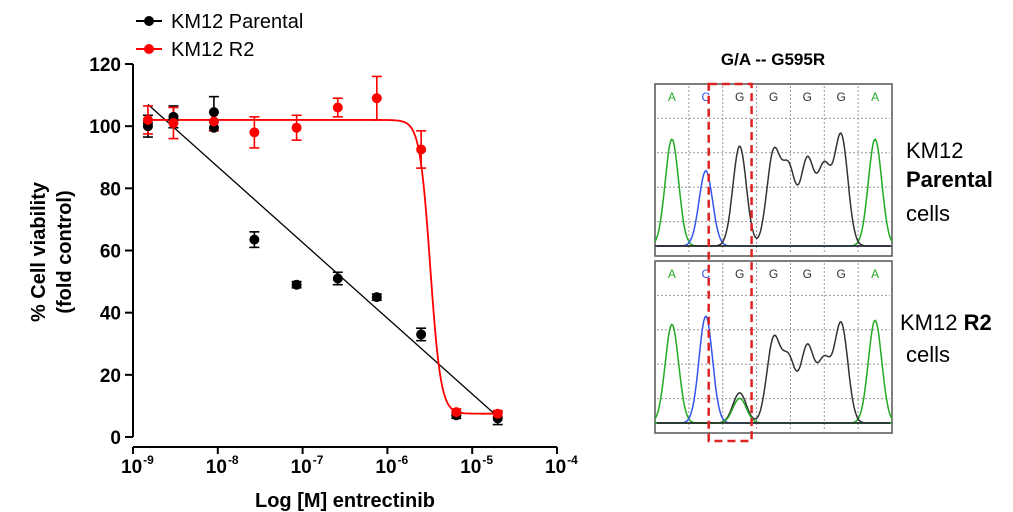 The image size is (1013, 512). I want to click on r2-label-line2: cells, so click(928, 354).